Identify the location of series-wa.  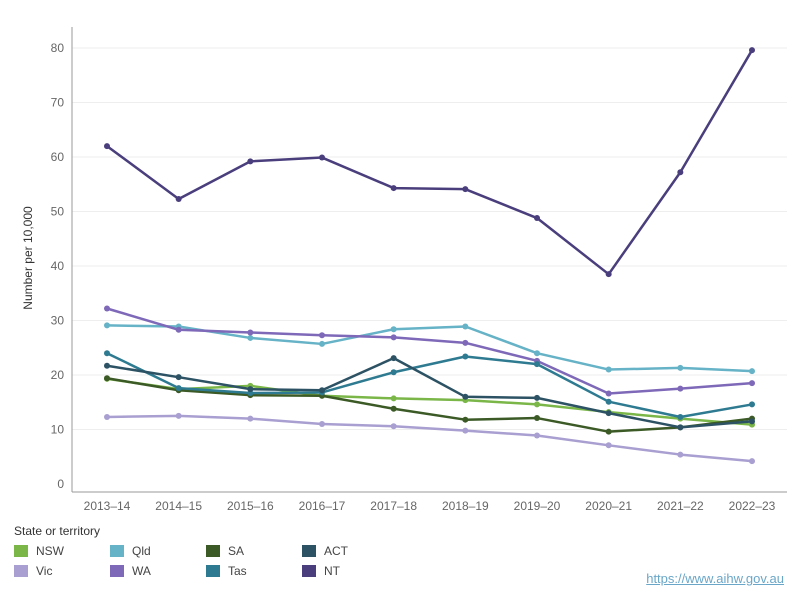
(429, 351).